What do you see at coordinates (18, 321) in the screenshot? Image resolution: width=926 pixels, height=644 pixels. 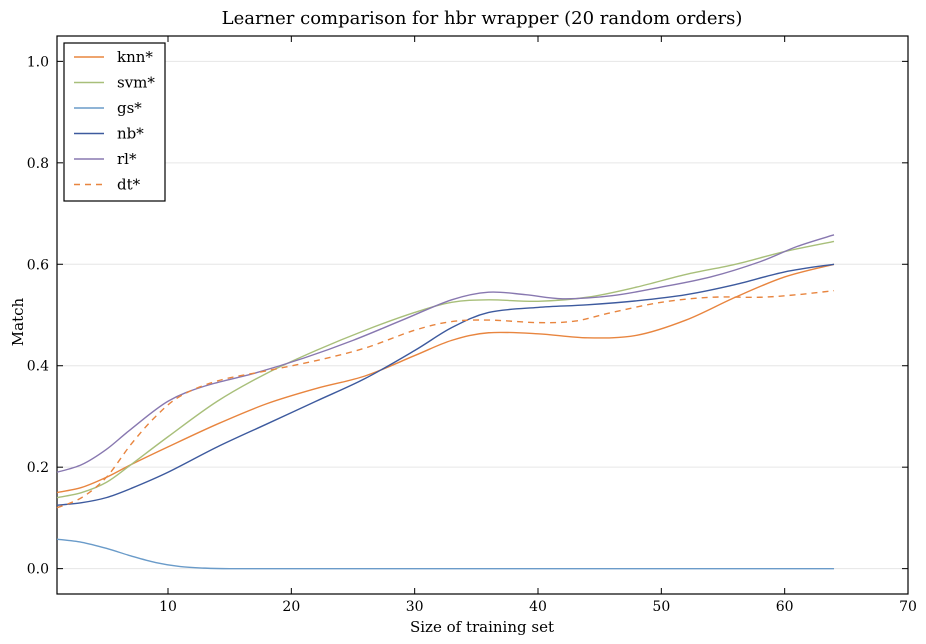 I see `y-axis-label: Match` at bounding box center [18, 321].